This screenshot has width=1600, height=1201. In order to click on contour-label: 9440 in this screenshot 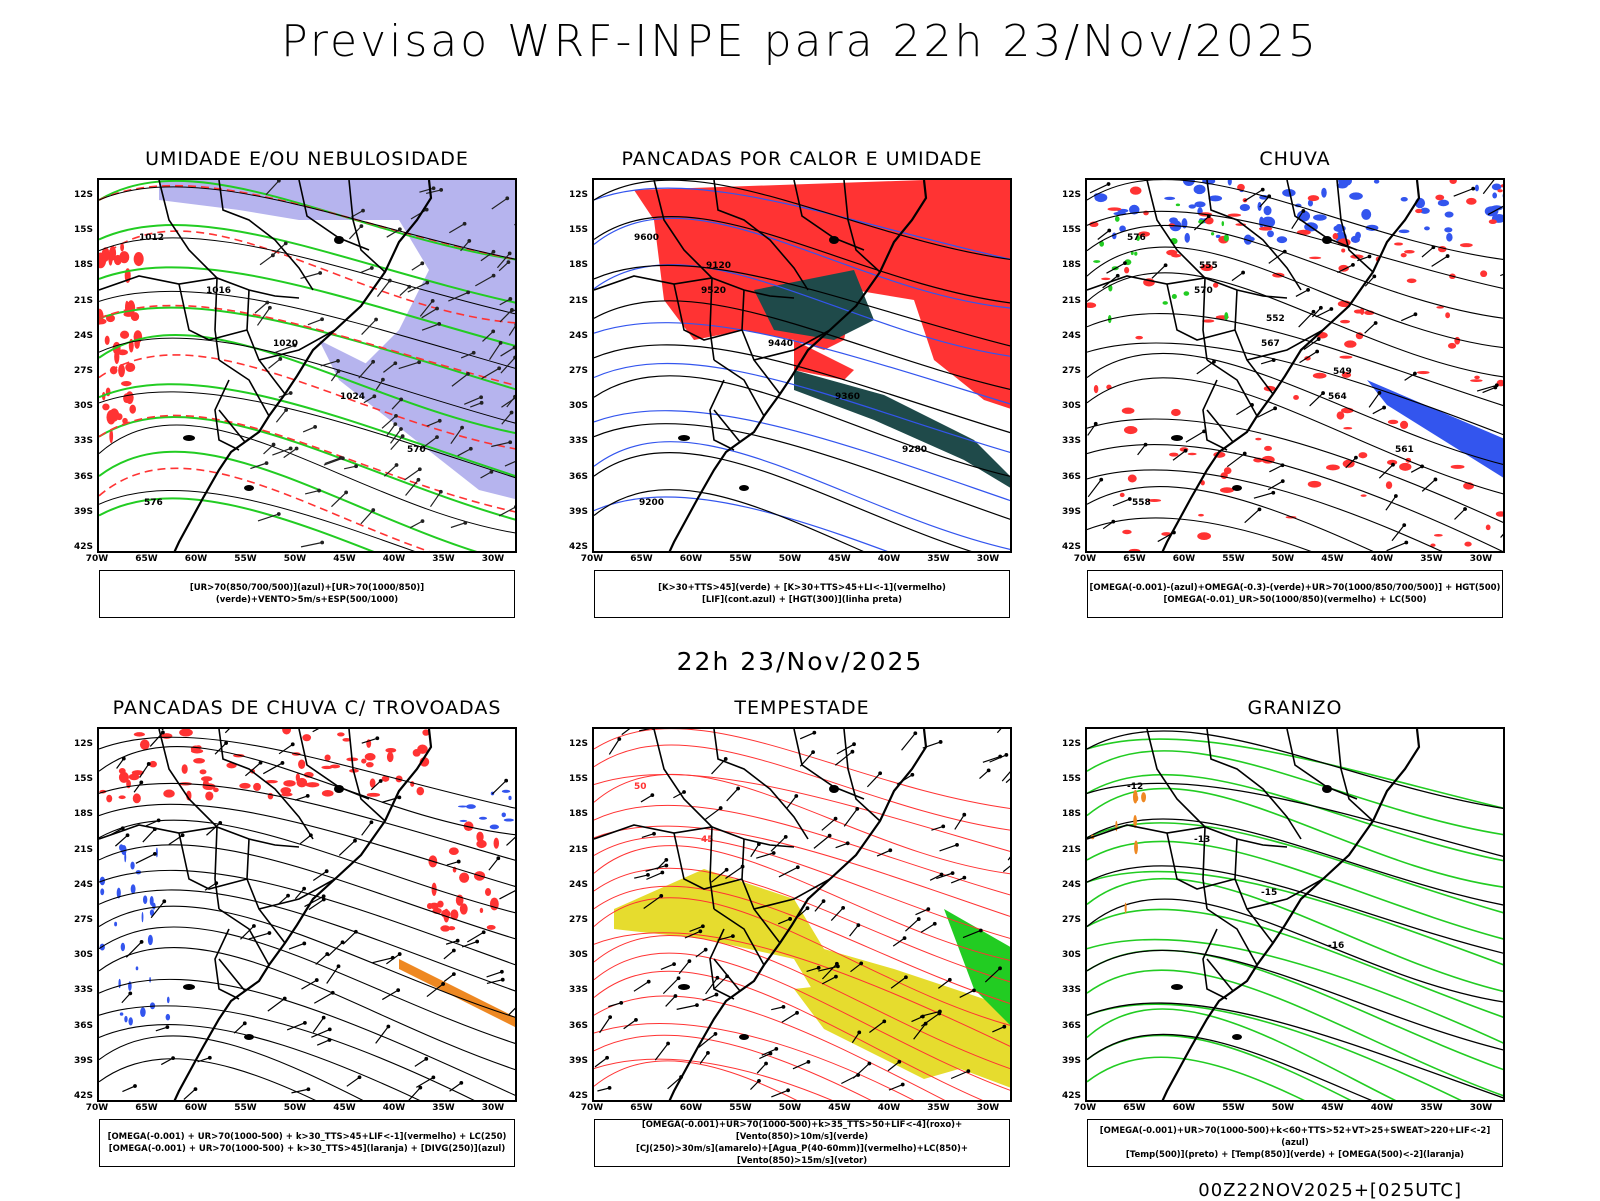, I will do `click(780, 344)`.